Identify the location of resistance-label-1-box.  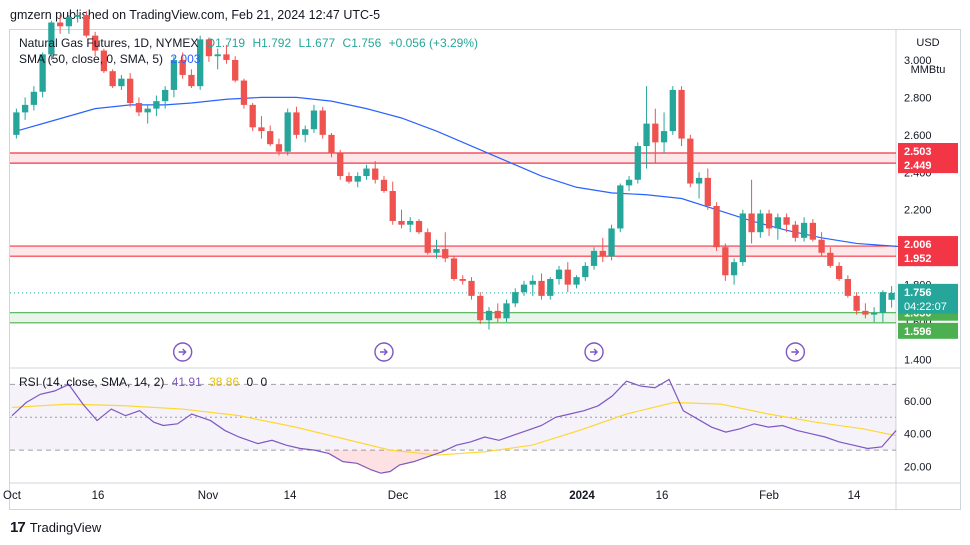
(928, 151).